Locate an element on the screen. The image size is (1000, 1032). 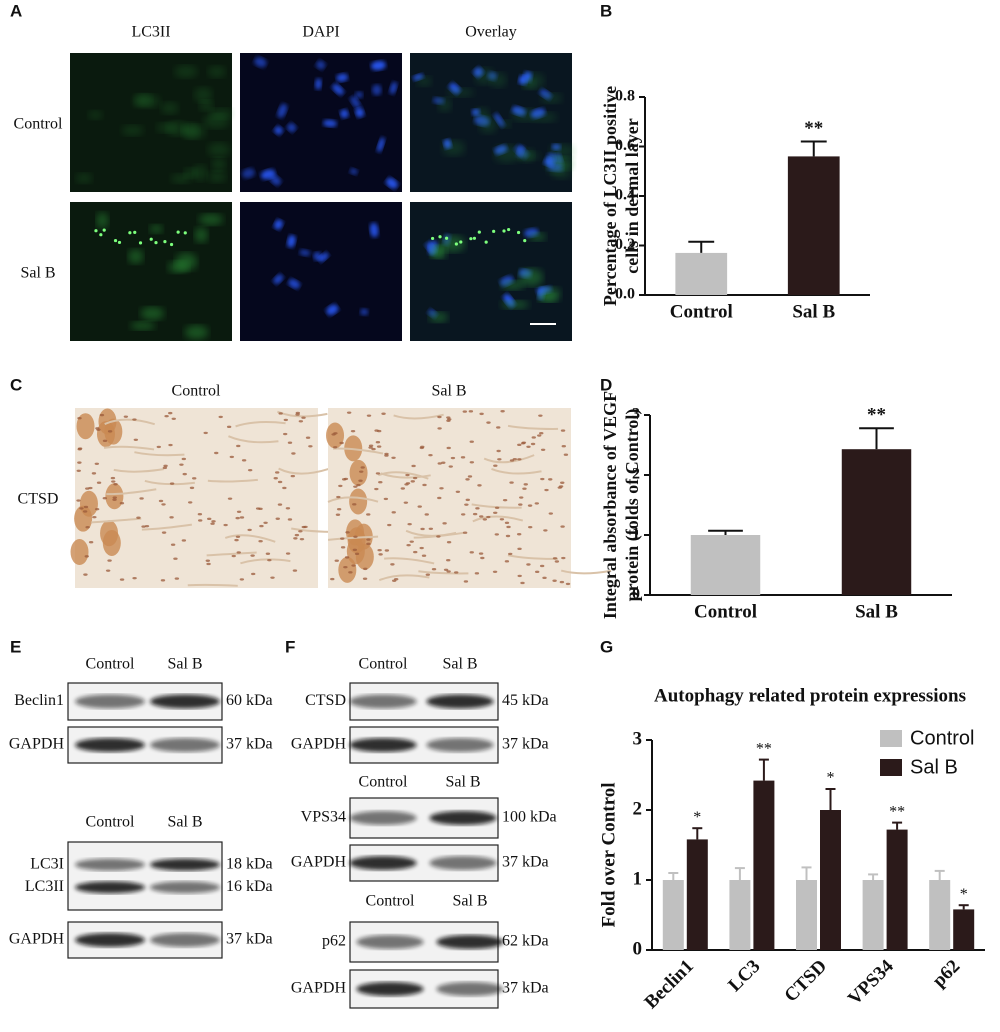
lane-label: Control is located at coordinates (383, 664).